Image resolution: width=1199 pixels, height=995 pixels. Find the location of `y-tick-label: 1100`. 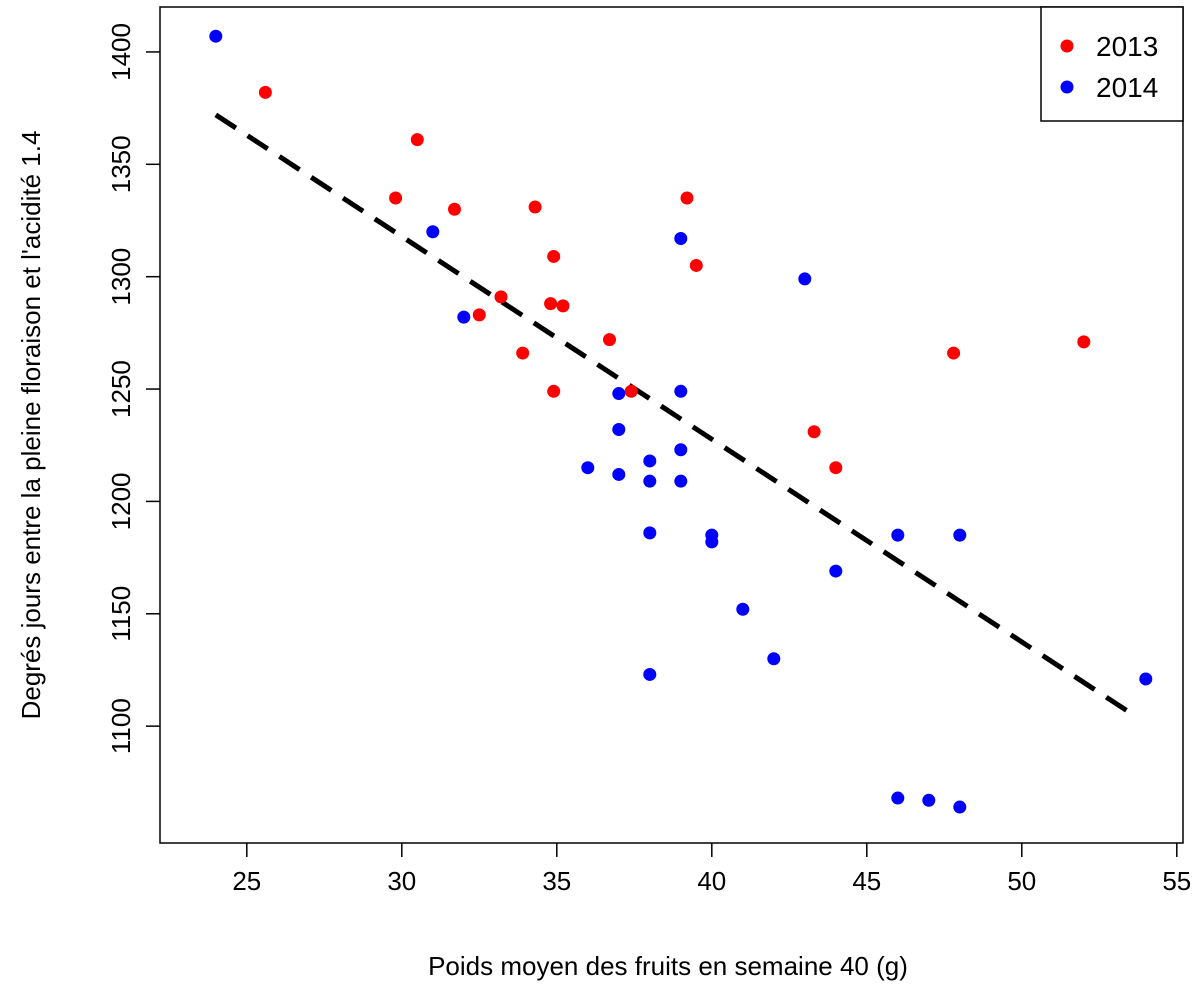

y-tick-label: 1100 is located at coordinates (121, 726).